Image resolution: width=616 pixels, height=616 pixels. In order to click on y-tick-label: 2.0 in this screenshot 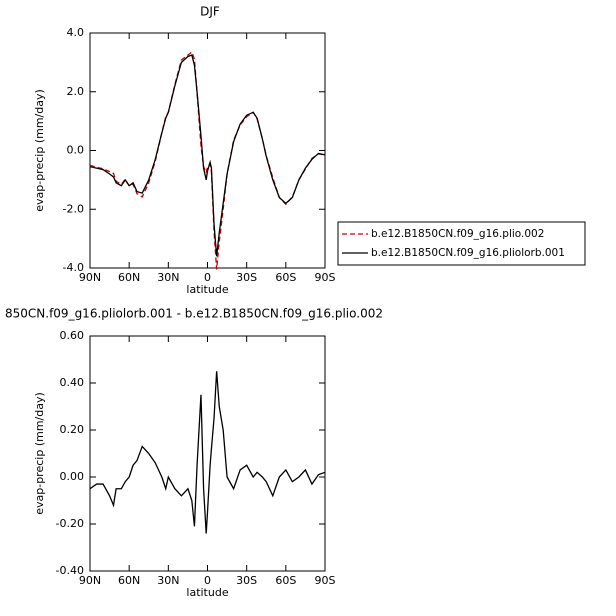, I will do `click(76, 91)`.